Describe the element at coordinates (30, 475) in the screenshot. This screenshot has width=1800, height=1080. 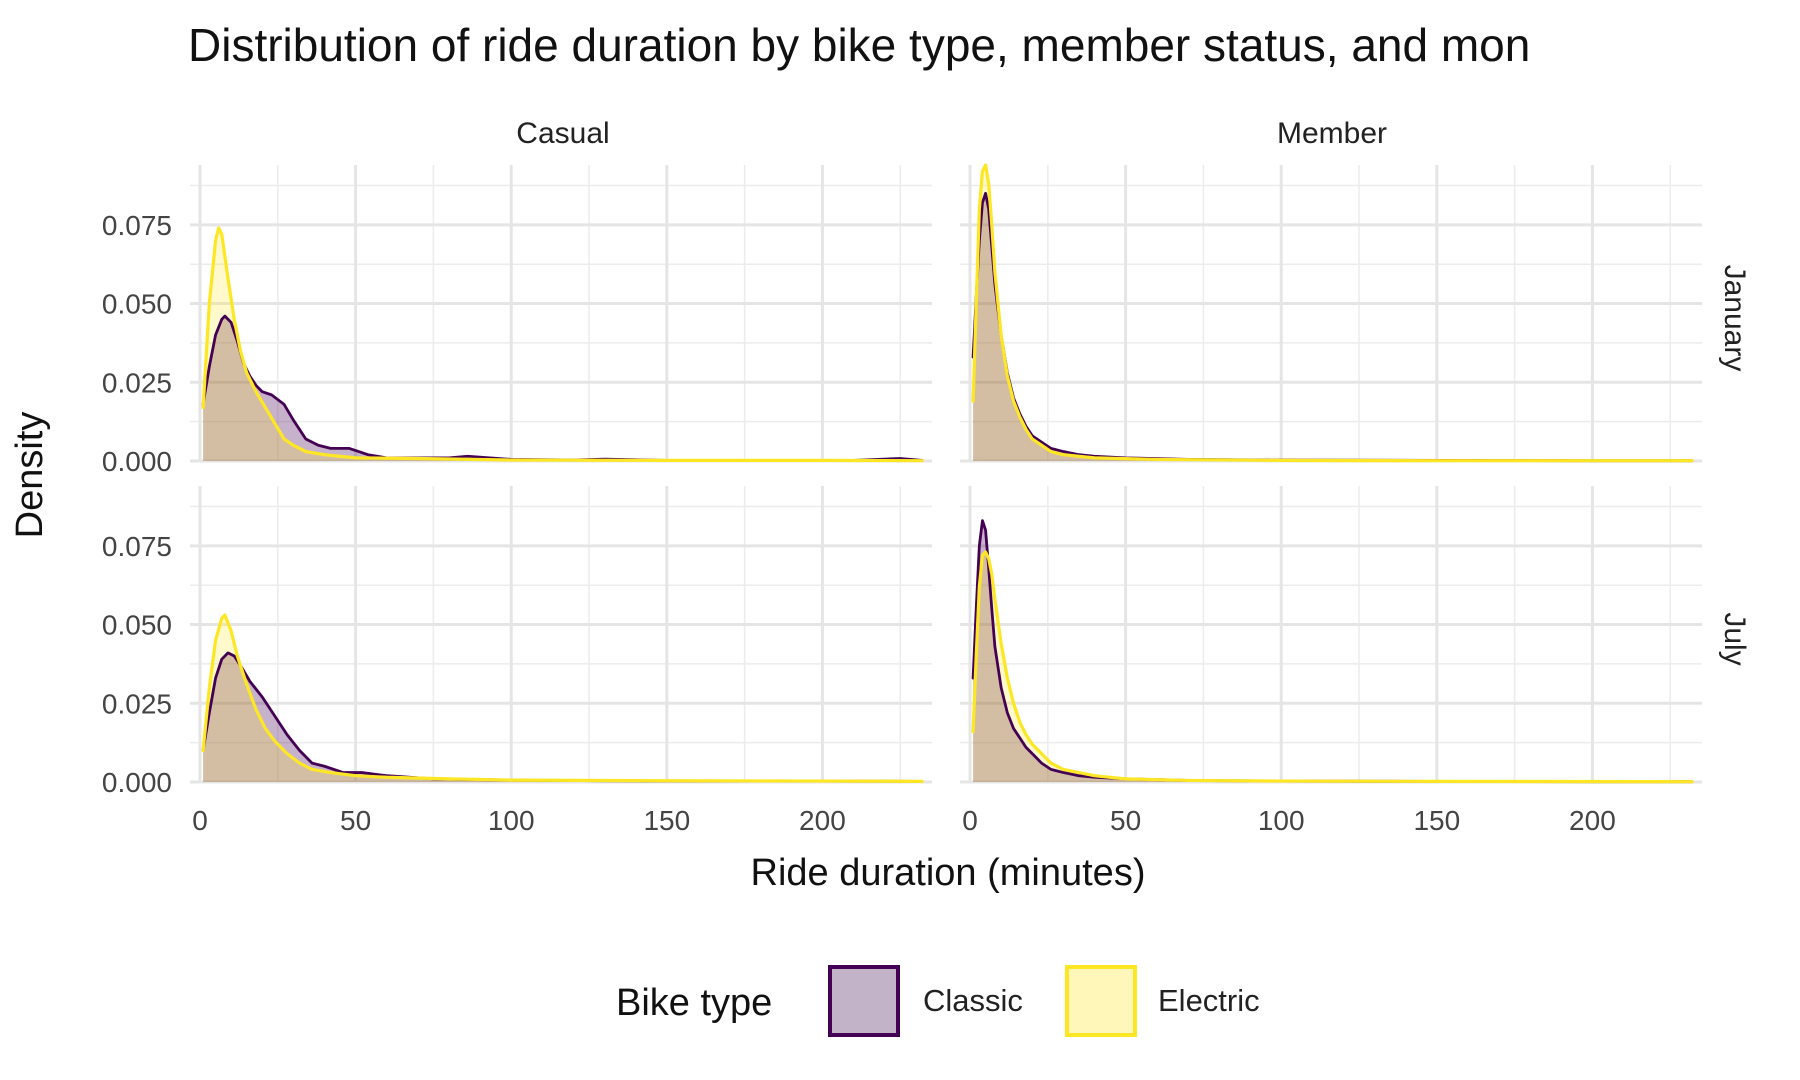
I see `y-axis-title: Density` at that location.